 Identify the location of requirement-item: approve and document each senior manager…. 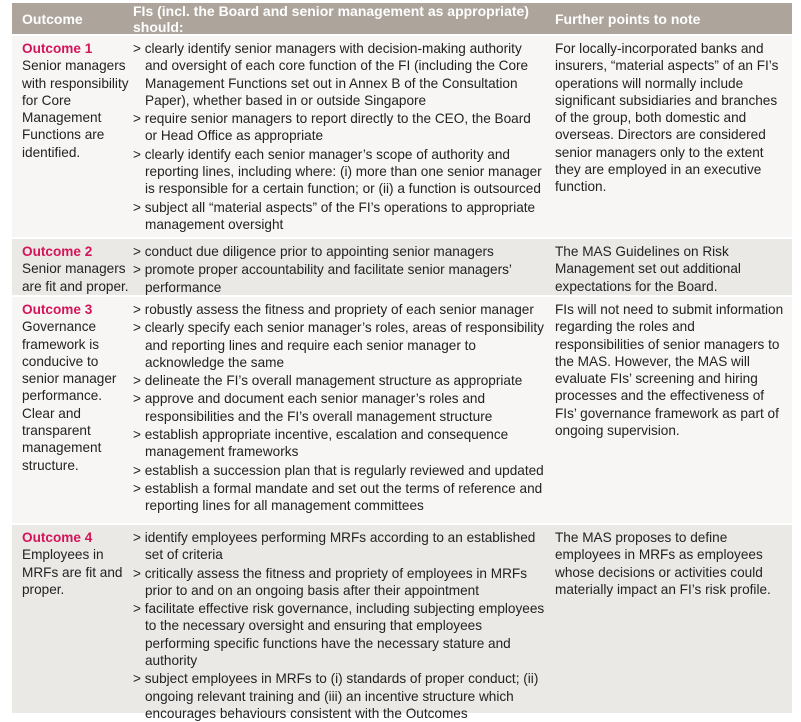
(339, 407).